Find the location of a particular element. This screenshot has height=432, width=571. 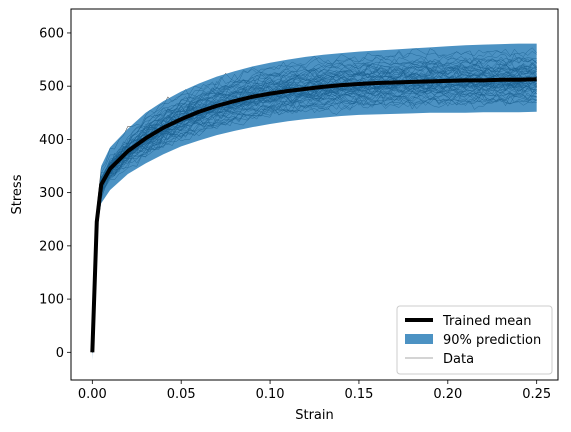

y-tick-label: 500 is located at coordinates (51, 87).